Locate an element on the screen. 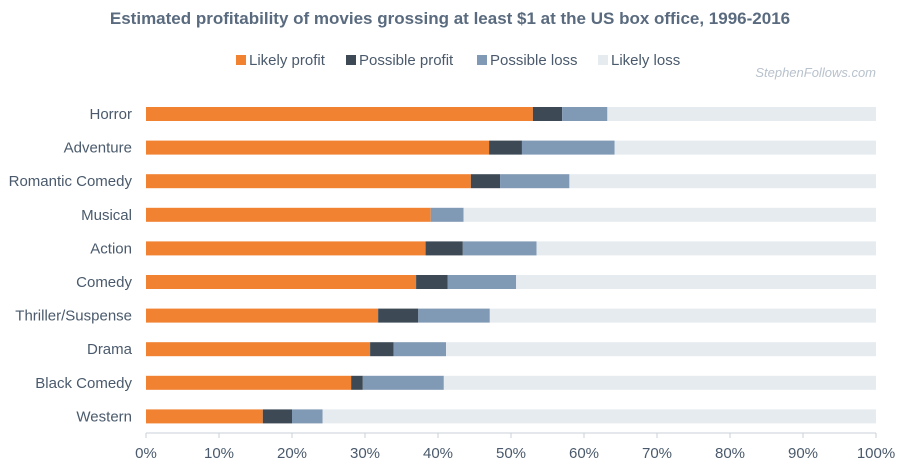  x-tick-label-8: 80% is located at coordinates (730, 453).